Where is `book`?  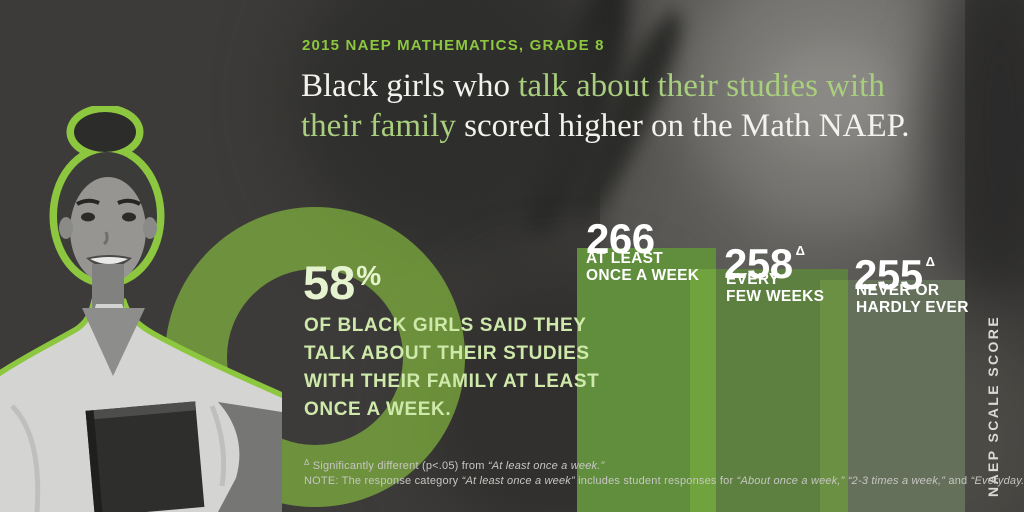 book is located at coordinates (145, 456).